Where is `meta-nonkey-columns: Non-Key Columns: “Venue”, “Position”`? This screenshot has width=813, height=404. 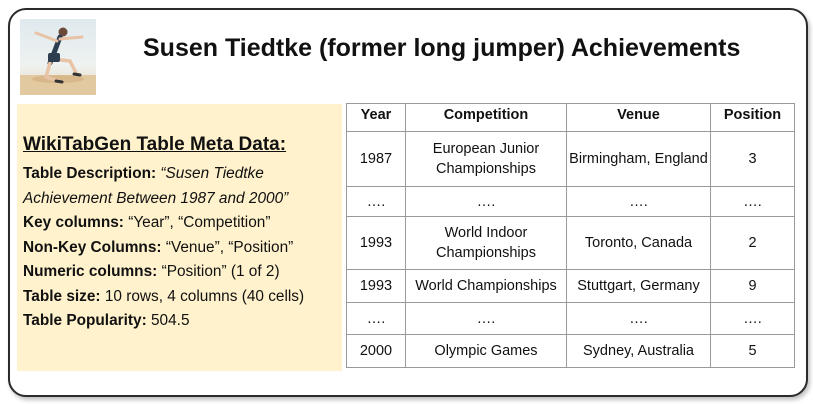 meta-nonkey-columns: Non-Key Columns: “Venue”, “Position” is located at coordinates (182, 248).